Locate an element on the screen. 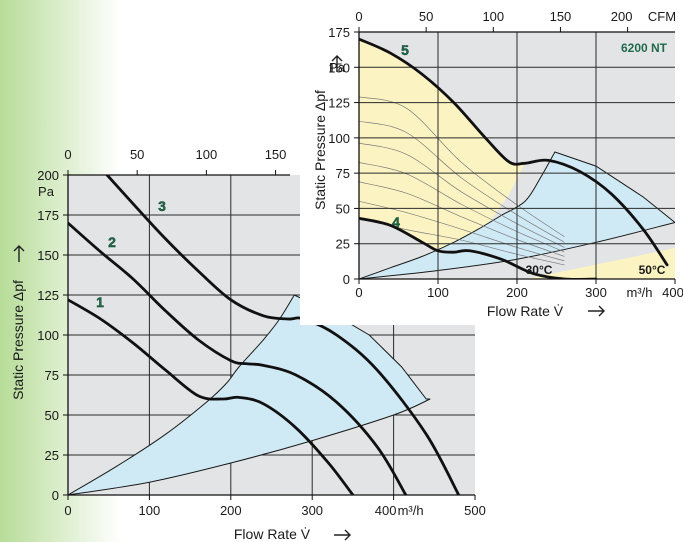 The height and width of the screenshot is (542, 683). x2-tick-label: 200 is located at coordinates (622, 16).